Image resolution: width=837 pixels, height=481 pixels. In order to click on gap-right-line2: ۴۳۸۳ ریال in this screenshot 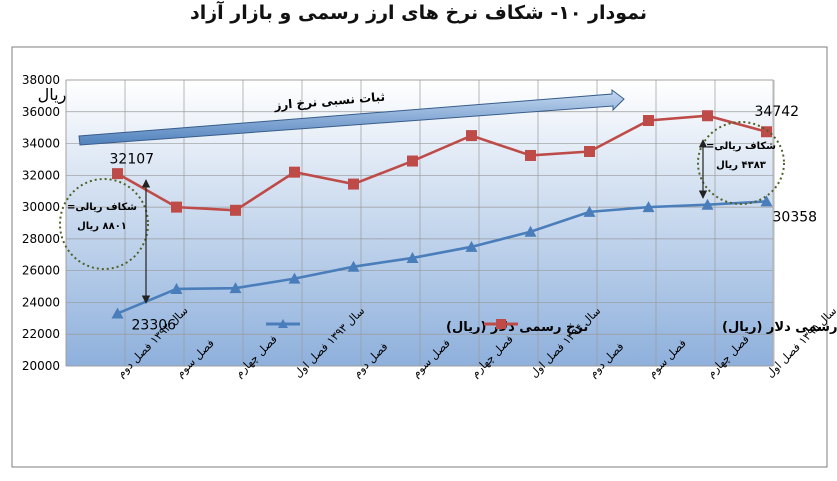, I will do `click(741, 165)`.